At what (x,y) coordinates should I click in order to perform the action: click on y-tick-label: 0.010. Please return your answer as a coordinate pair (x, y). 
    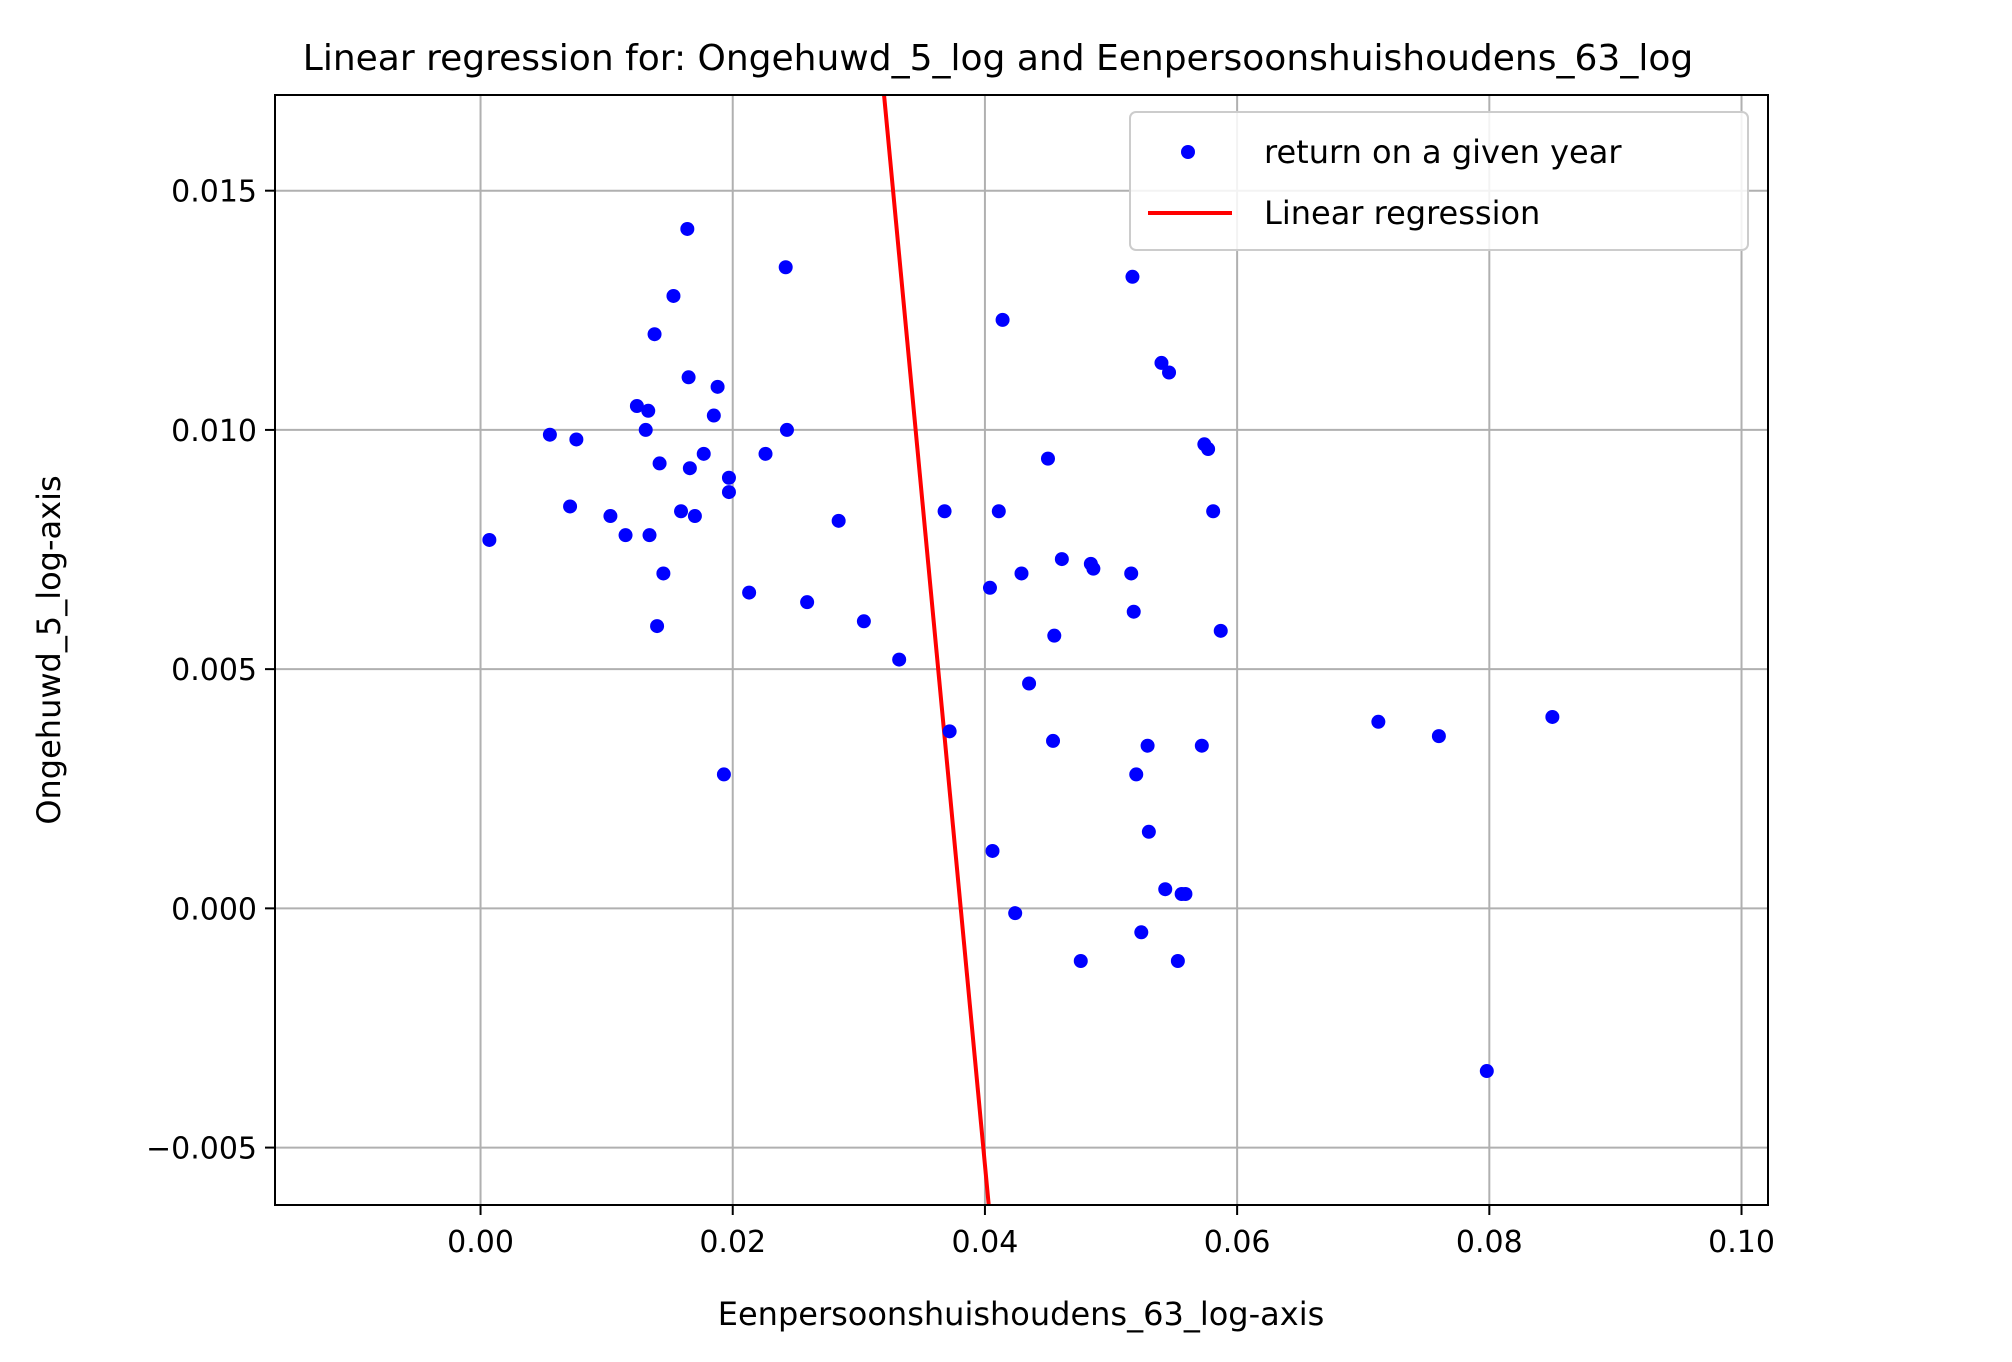
    Looking at the image, I should click on (214, 431).